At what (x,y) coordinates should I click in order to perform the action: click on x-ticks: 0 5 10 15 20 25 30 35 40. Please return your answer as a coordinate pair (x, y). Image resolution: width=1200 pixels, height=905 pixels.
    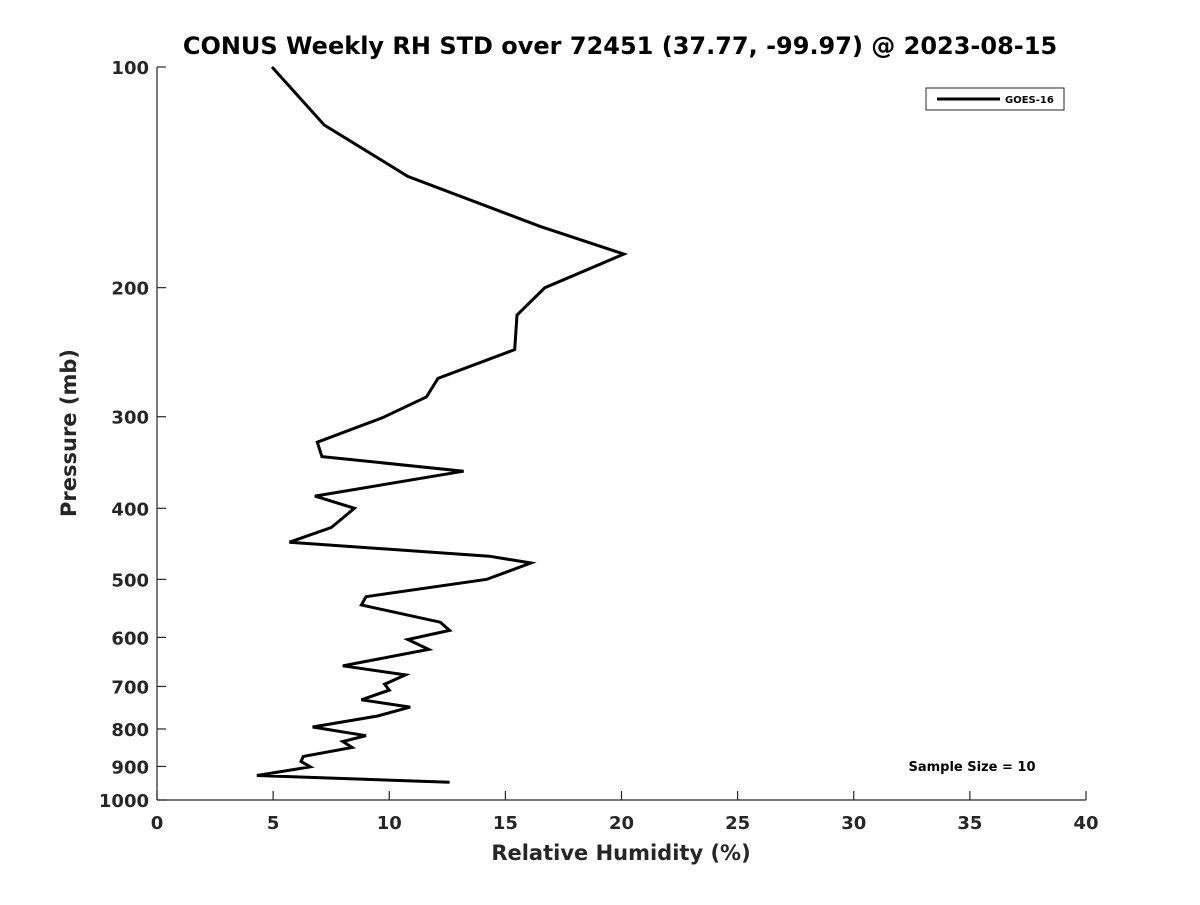
    Looking at the image, I should click on (625, 812).